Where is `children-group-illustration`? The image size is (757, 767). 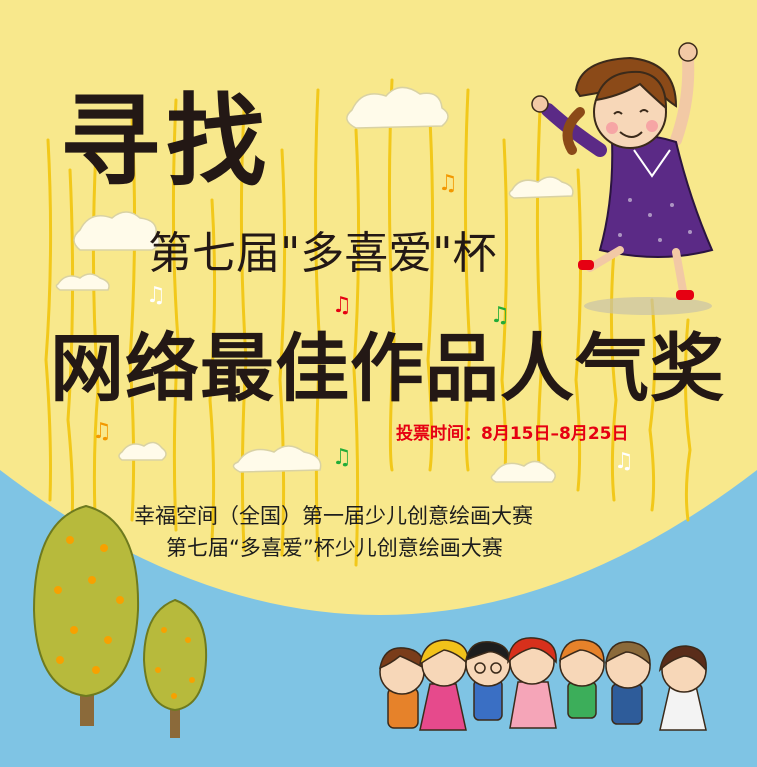
children-group-illustration is located at coordinates (543, 684).